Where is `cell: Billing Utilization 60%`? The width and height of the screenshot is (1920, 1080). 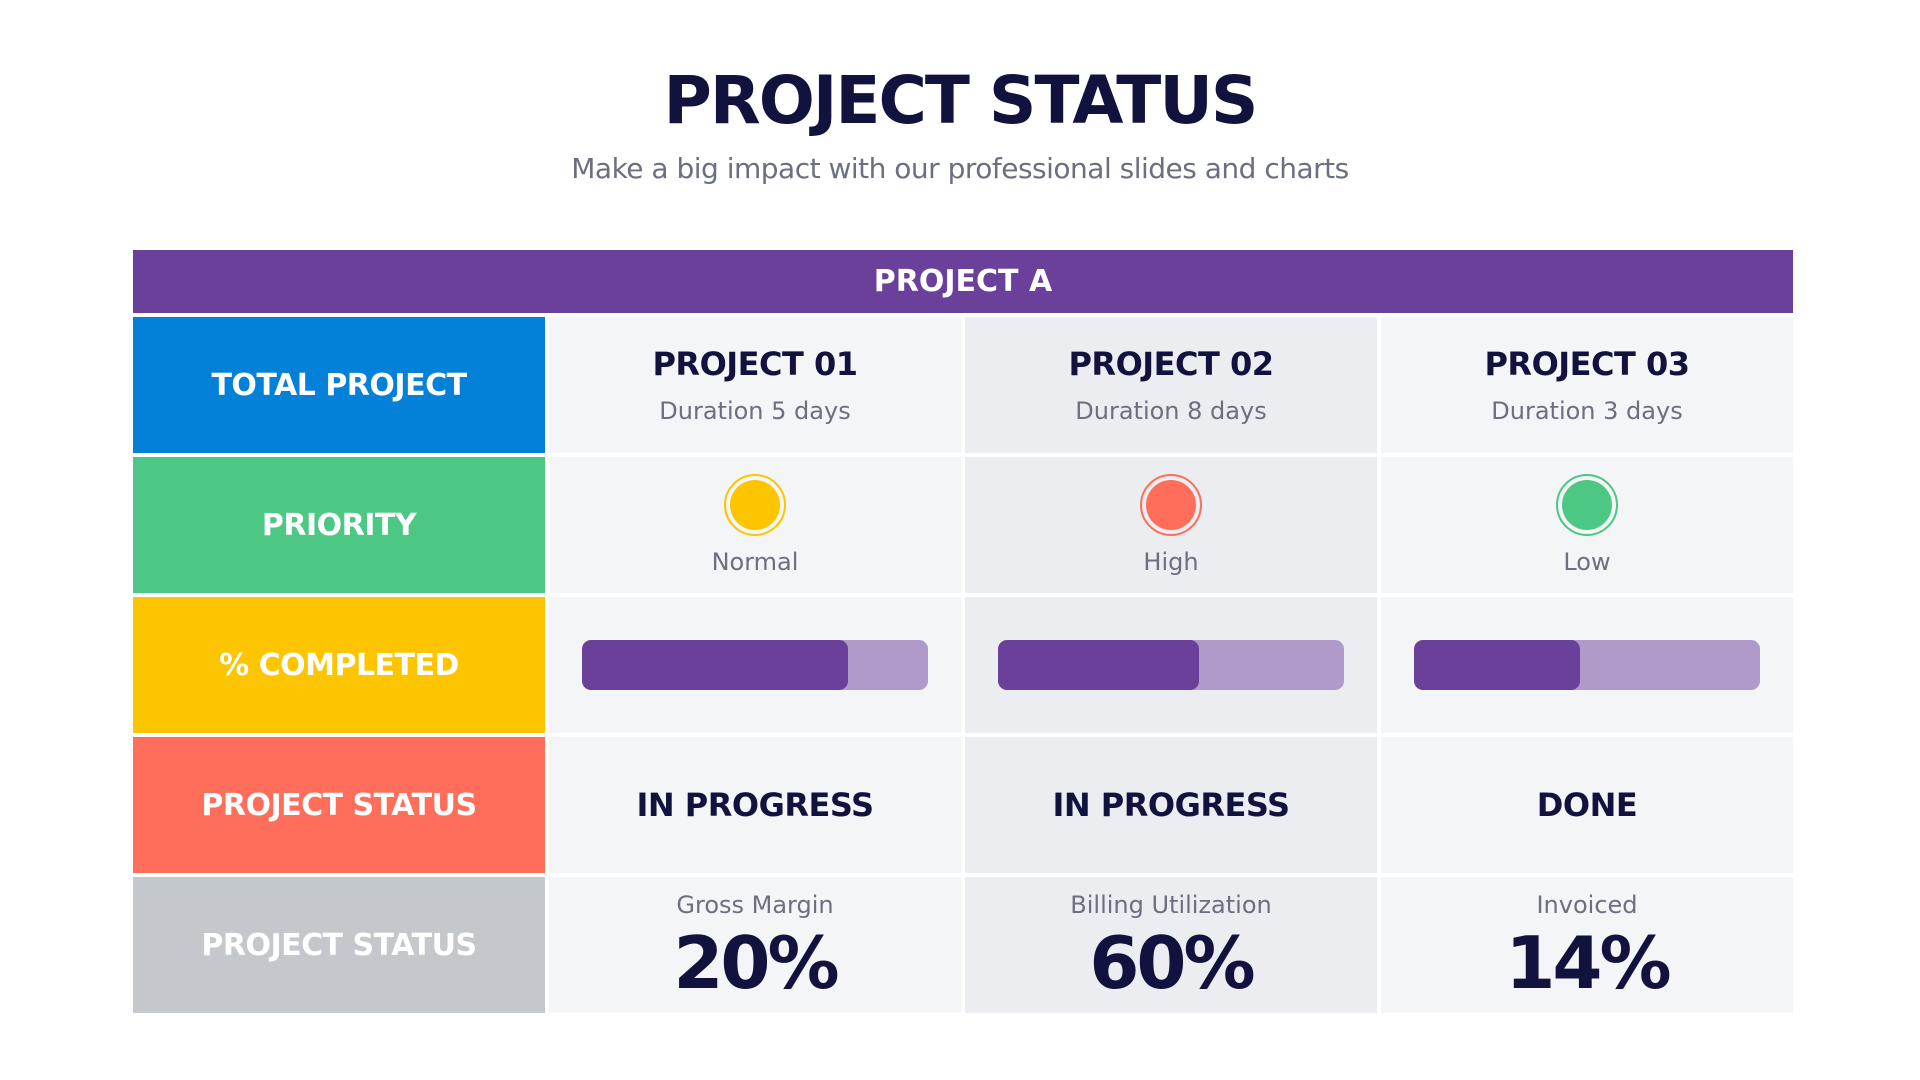
cell: Billing Utilization 60% is located at coordinates (1171, 945).